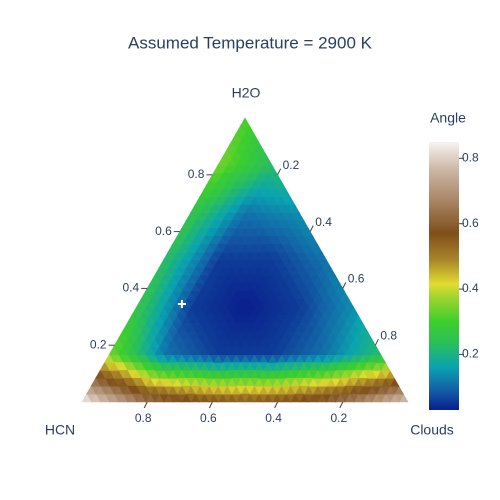  What do you see at coordinates (444, 276) in the screenshot?
I see `colorbar` at bounding box center [444, 276].